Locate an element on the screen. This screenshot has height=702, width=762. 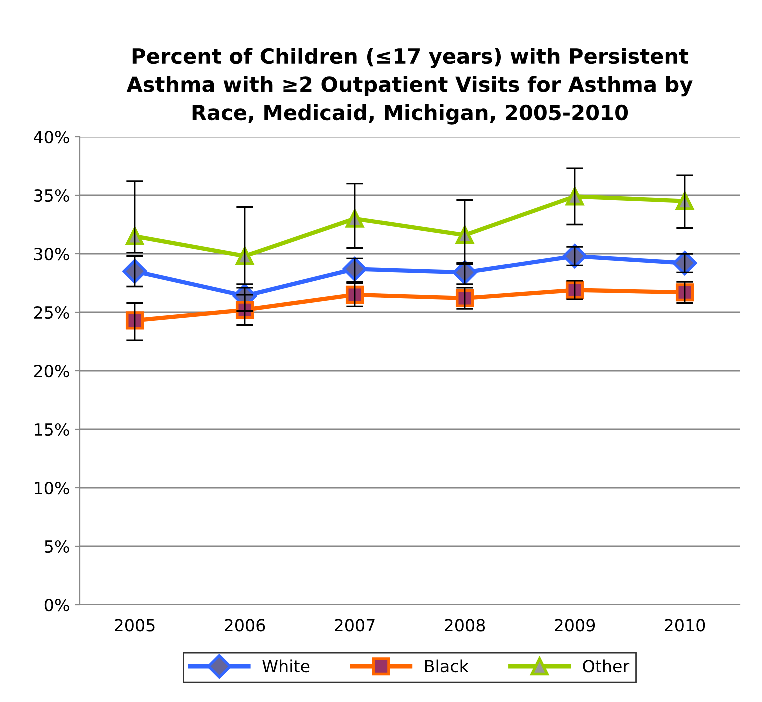
y-tick-label: 15% is located at coordinates (52, 429).